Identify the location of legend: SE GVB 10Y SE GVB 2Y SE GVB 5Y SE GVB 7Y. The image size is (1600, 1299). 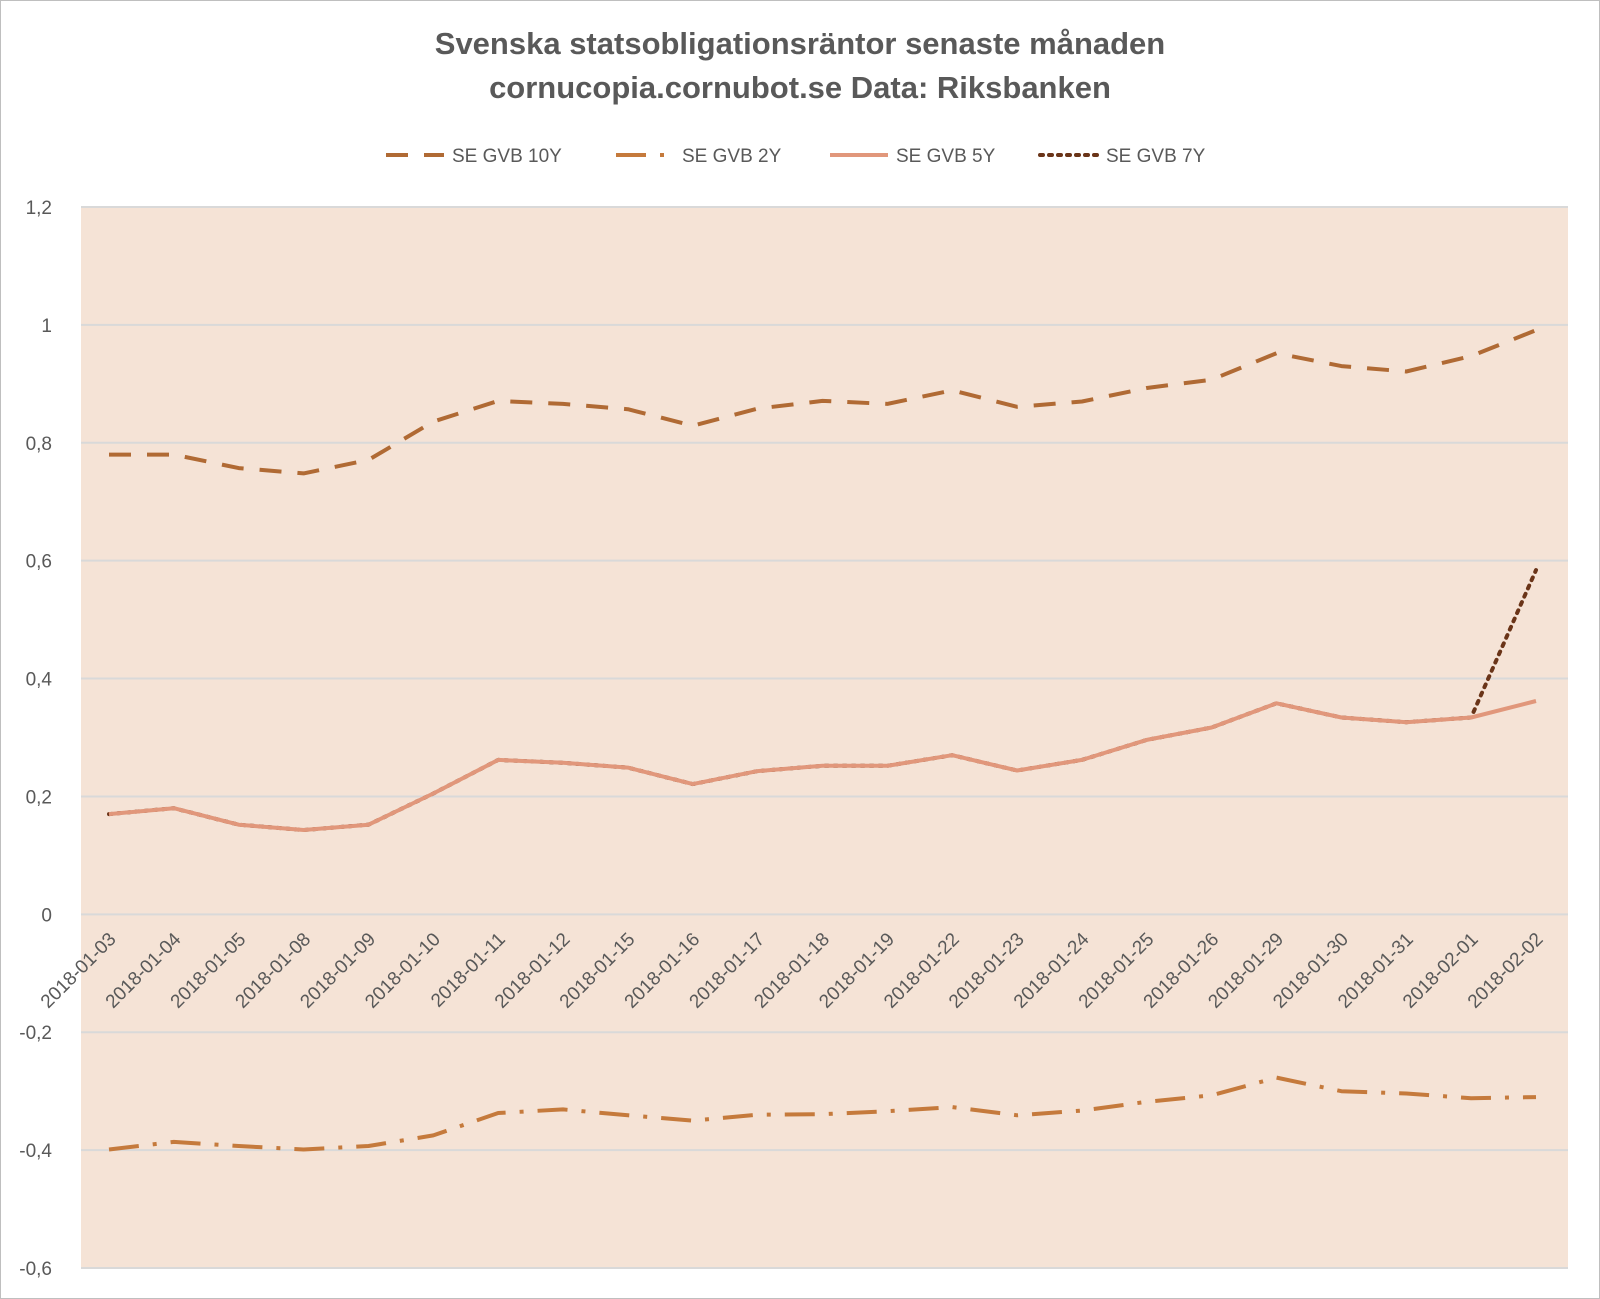
(796, 156).